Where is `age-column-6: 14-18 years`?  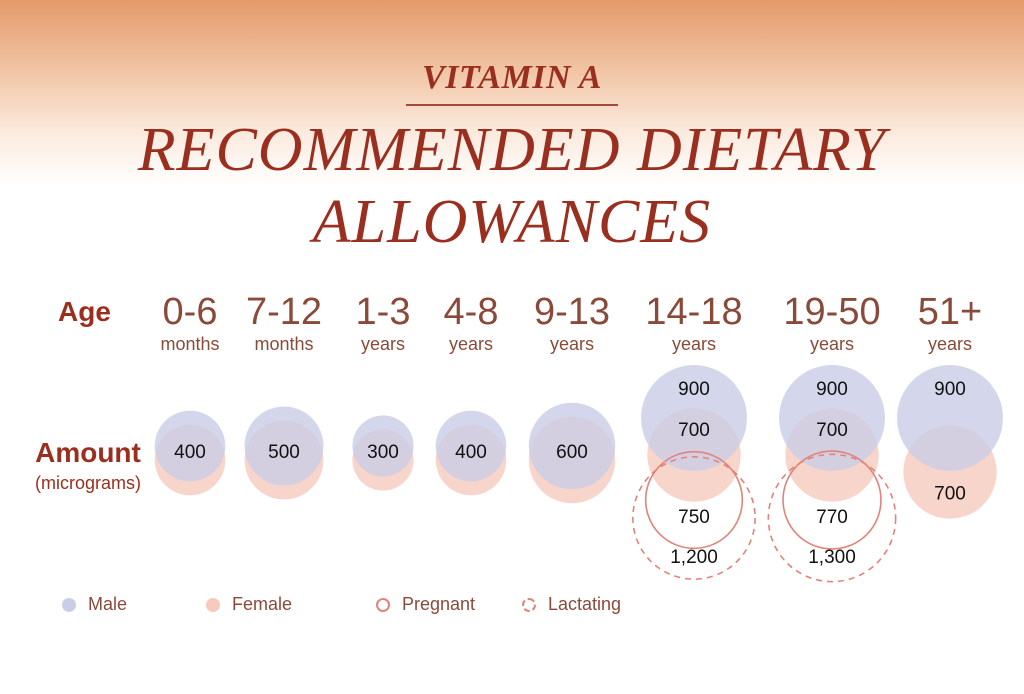
age-column-6: 14-18 years is located at coordinates (694, 322).